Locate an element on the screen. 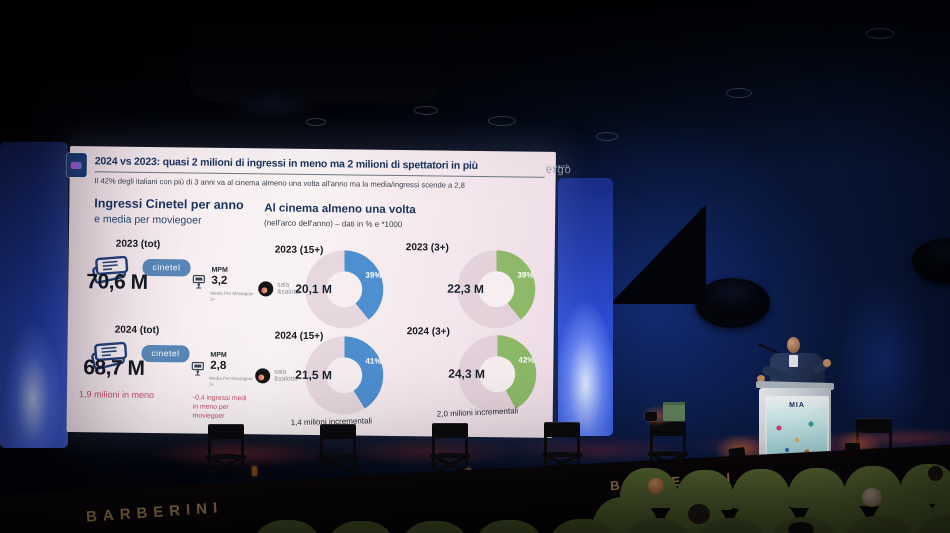  projector-housing is located at coordinates (315, 51).